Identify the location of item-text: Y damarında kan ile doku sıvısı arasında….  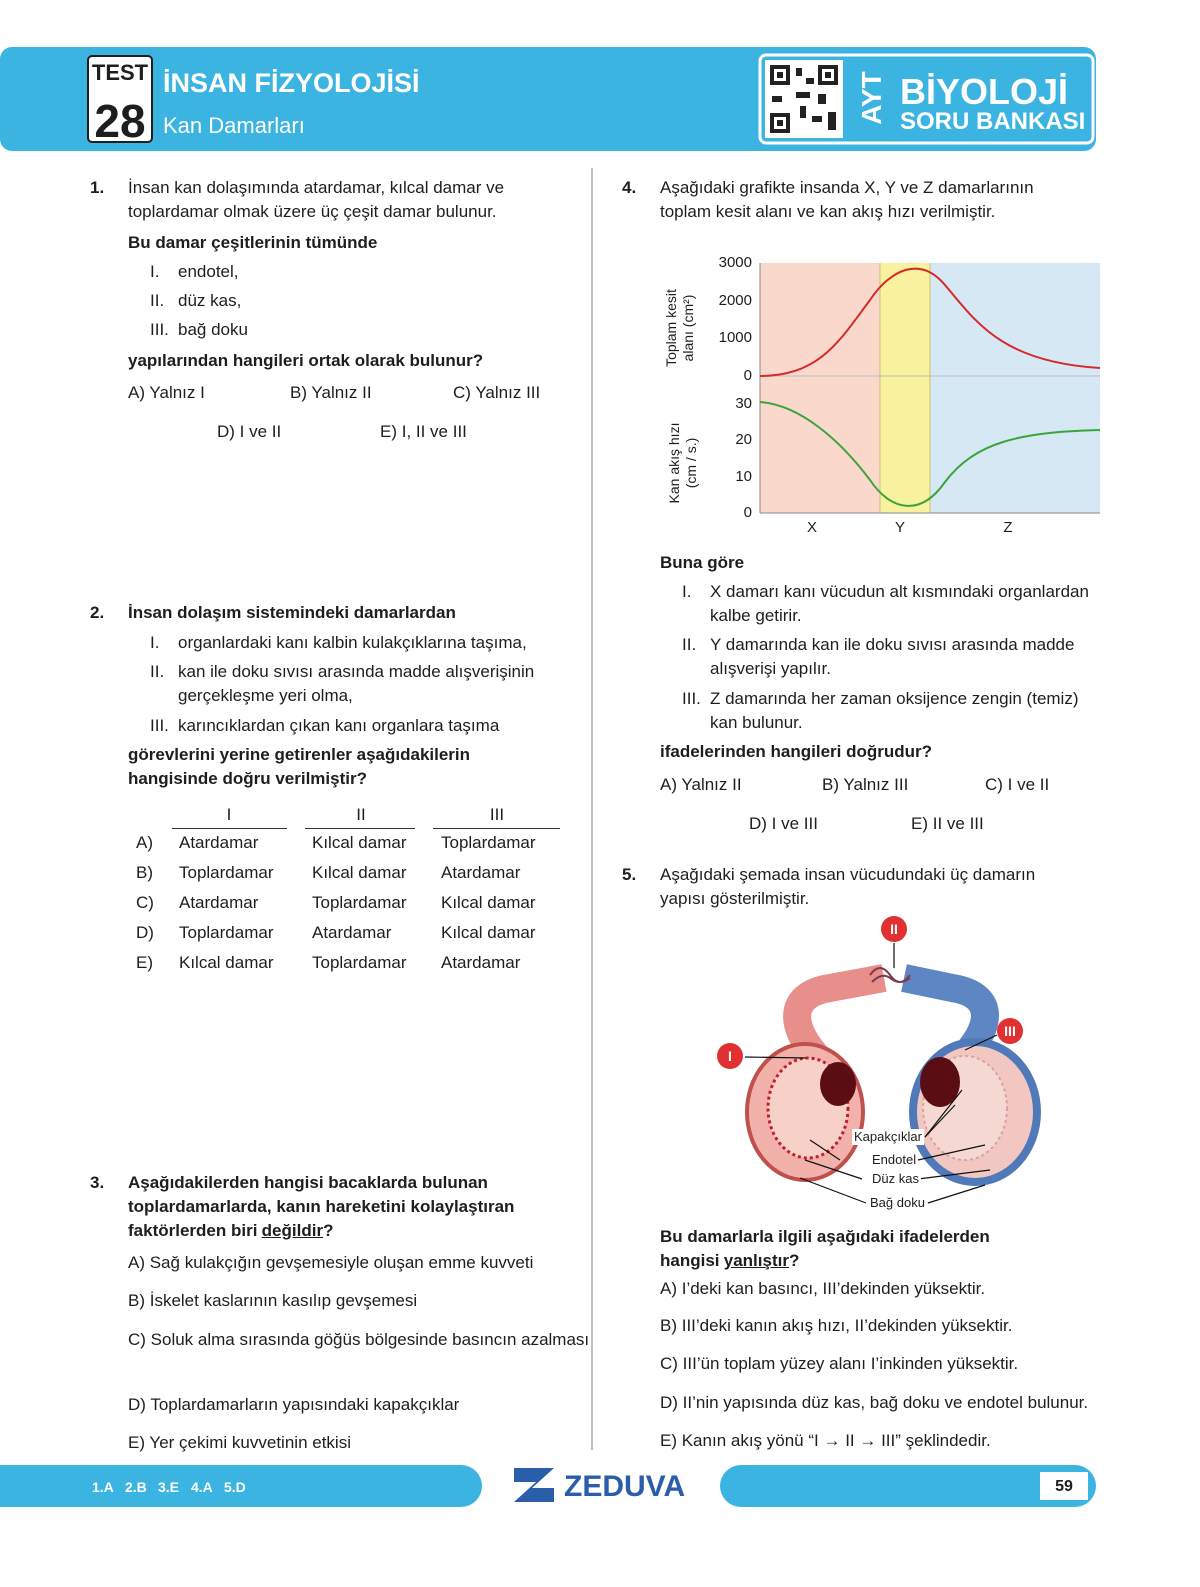
(892, 656).